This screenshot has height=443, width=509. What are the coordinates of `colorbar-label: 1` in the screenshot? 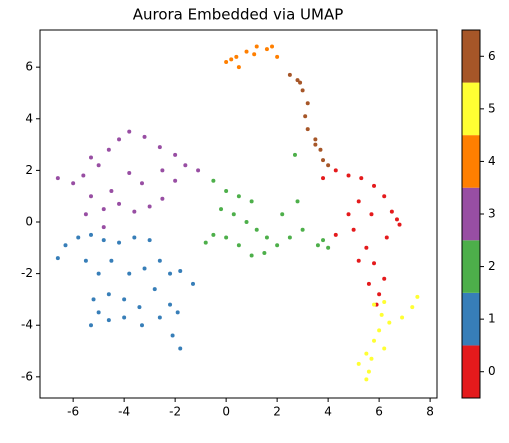 It's located at (492, 319).